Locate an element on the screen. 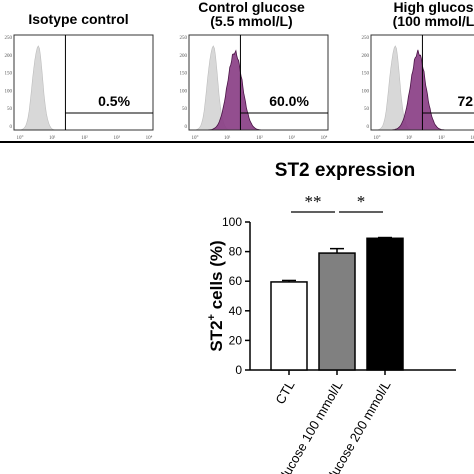 The height and width of the screenshot is (474, 474). panel-title: Isotype control is located at coordinates (78, 19).